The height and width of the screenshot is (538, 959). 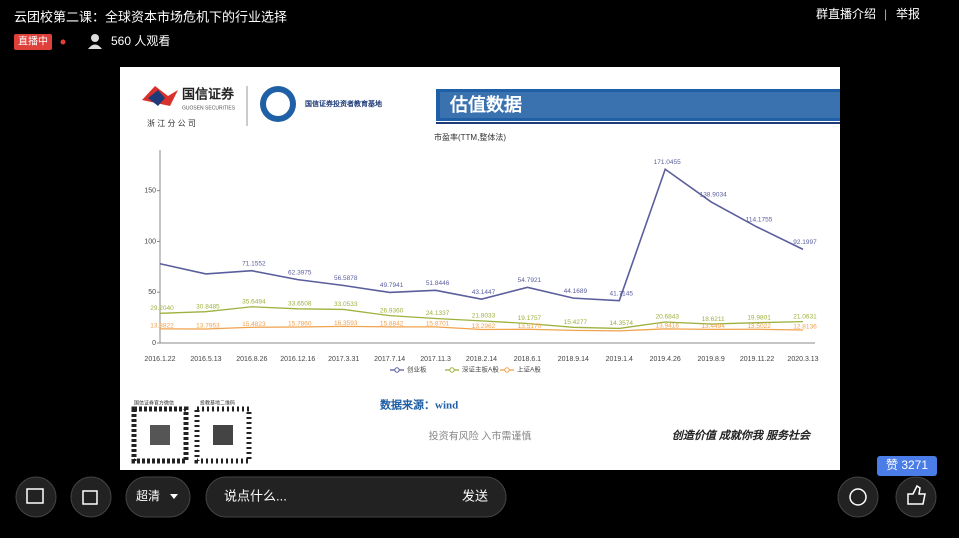 What do you see at coordinates (95, 46) in the screenshot?
I see `viewer-icon-body` at bounding box center [95, 46].